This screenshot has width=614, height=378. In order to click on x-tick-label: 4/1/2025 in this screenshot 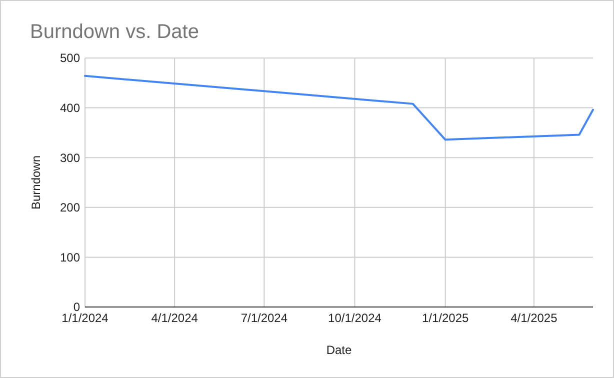, I will do `click(534, 318)`.